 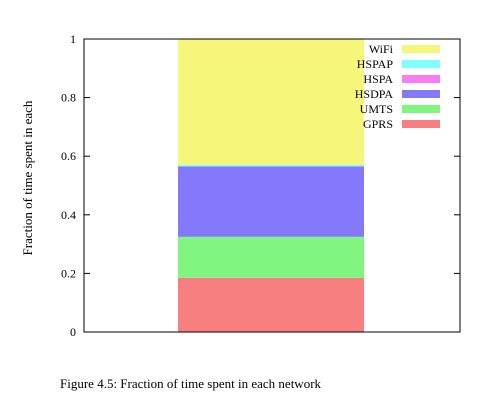 What do you see at coordinates (381, 49) in the screenshot?
I see `legend-label-wifi: WiFi` at bounding box center [381, 49].